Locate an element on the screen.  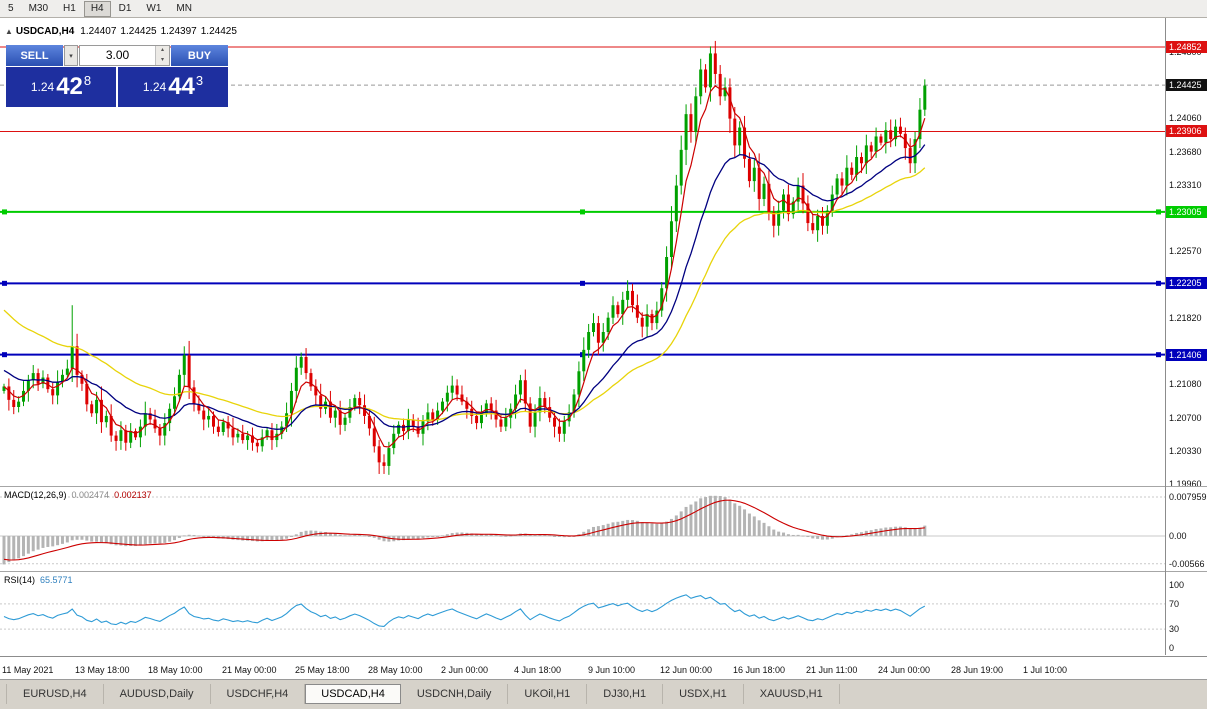
time-label: 1 Jul 10:00 is located at coordinates (1045, 670).